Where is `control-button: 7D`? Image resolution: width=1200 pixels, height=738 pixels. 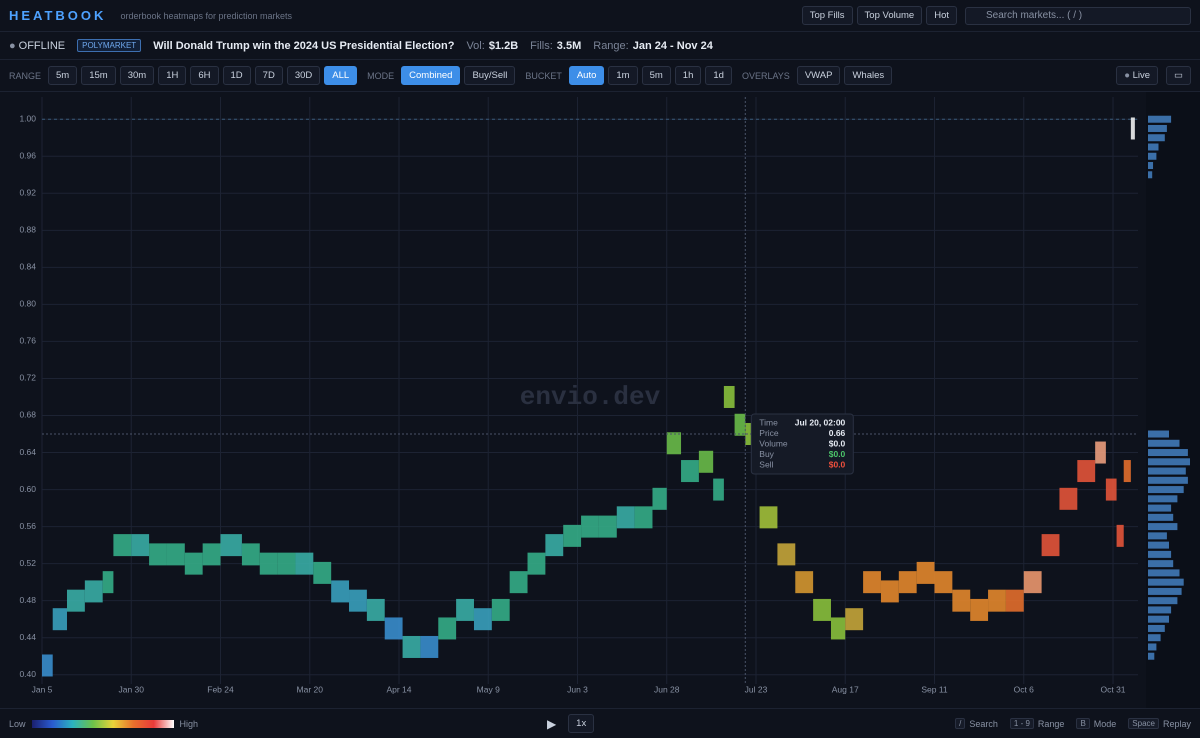
control-button: 7D is located at coordinates (268, 75).